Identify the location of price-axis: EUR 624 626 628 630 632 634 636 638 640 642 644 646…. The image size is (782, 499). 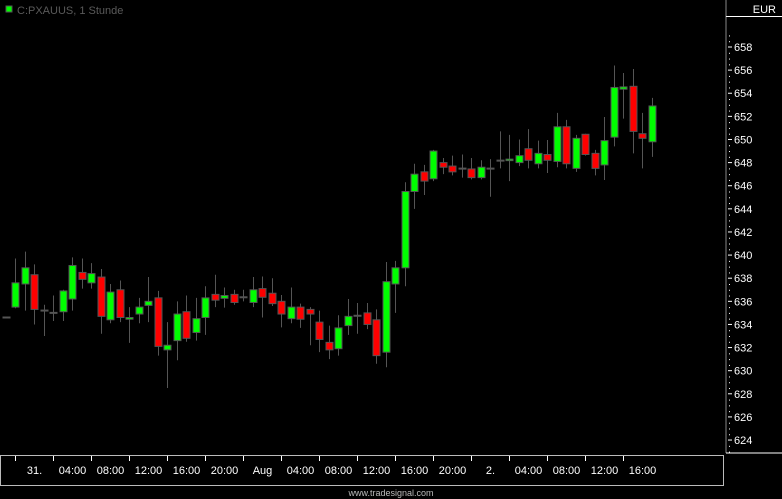
(753, 227).